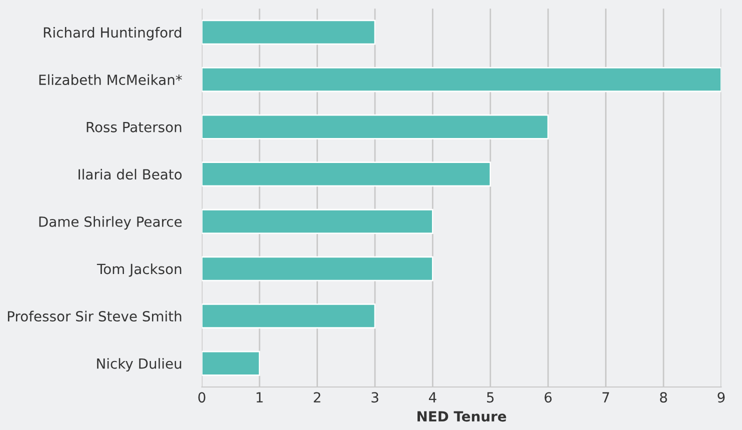  I want to click on x-tick-label: 3, so click(375, 397).